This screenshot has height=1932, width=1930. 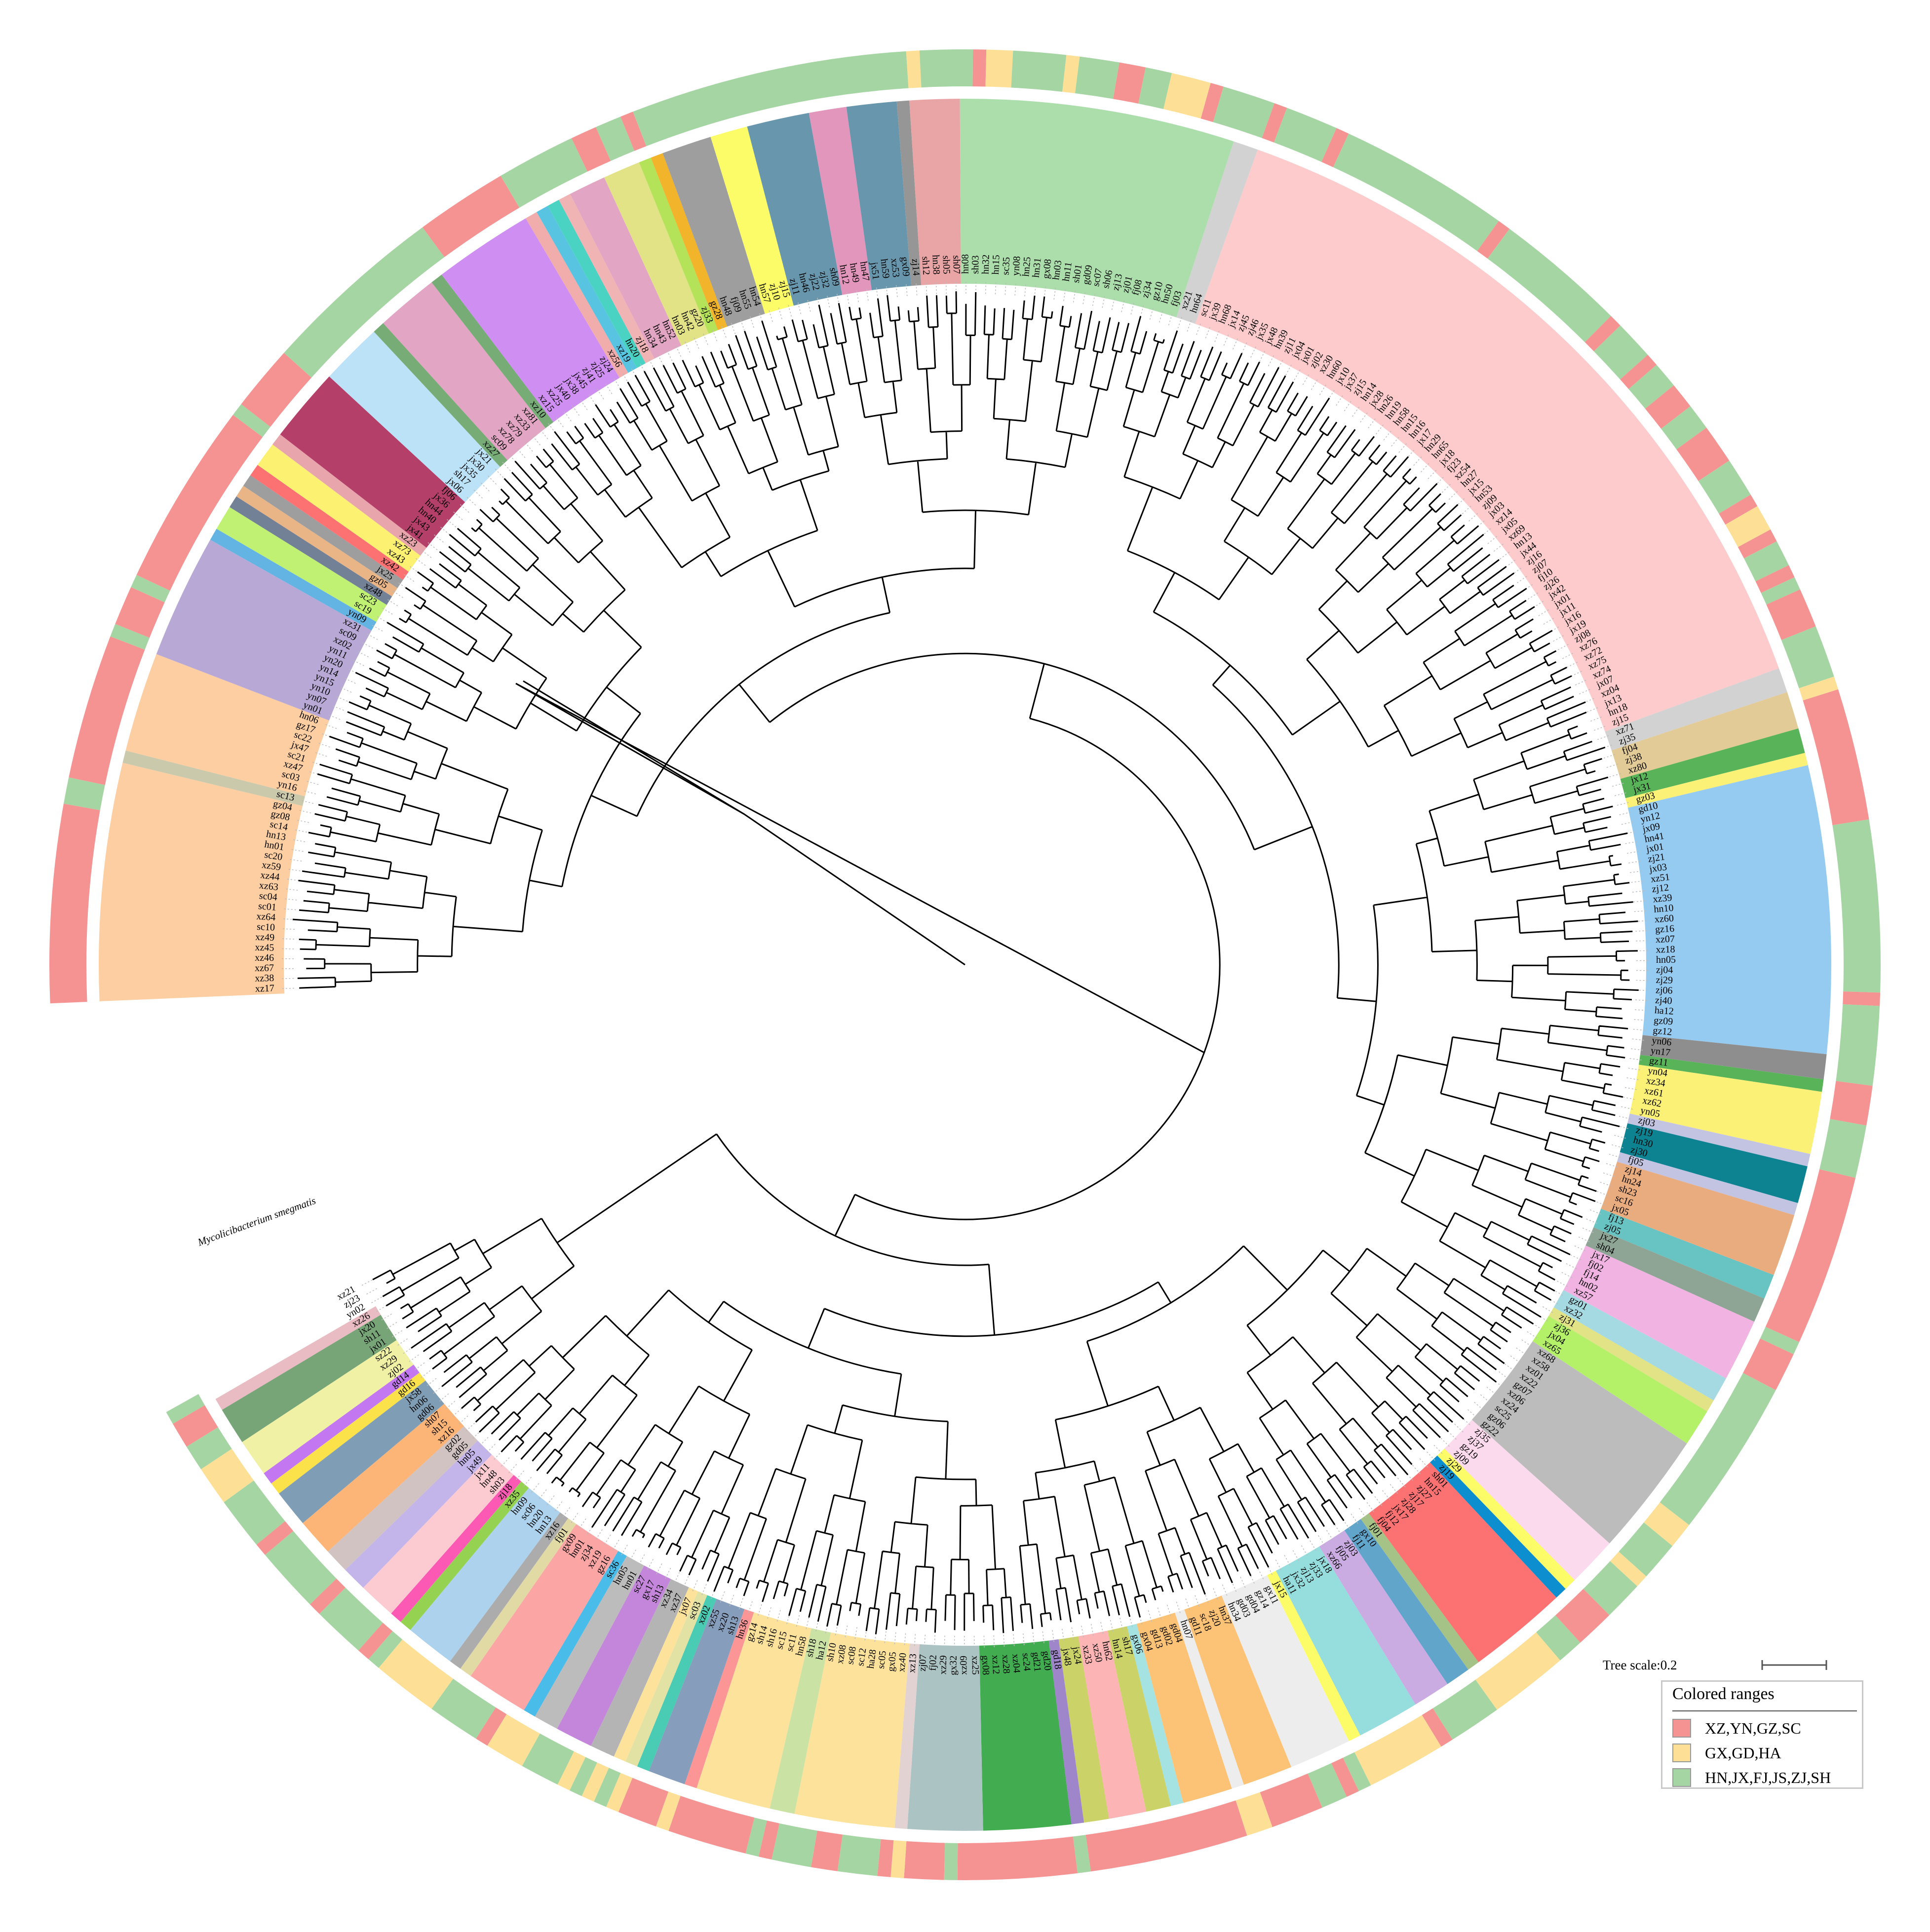 What do you see at coordinates (895, 268) in the screenshot?
I see `leaf-label-103: xz53` at bounding box center [895, 268].